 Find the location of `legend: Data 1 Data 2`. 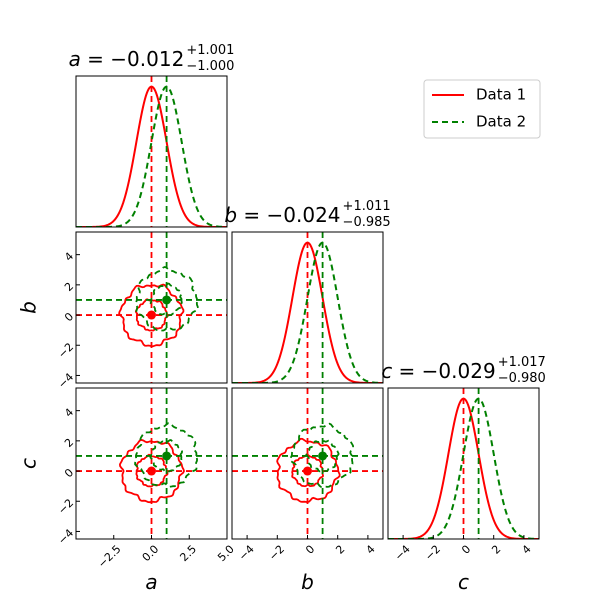

legend: Data 1 Data 2 is located at coordinates (482, 109).